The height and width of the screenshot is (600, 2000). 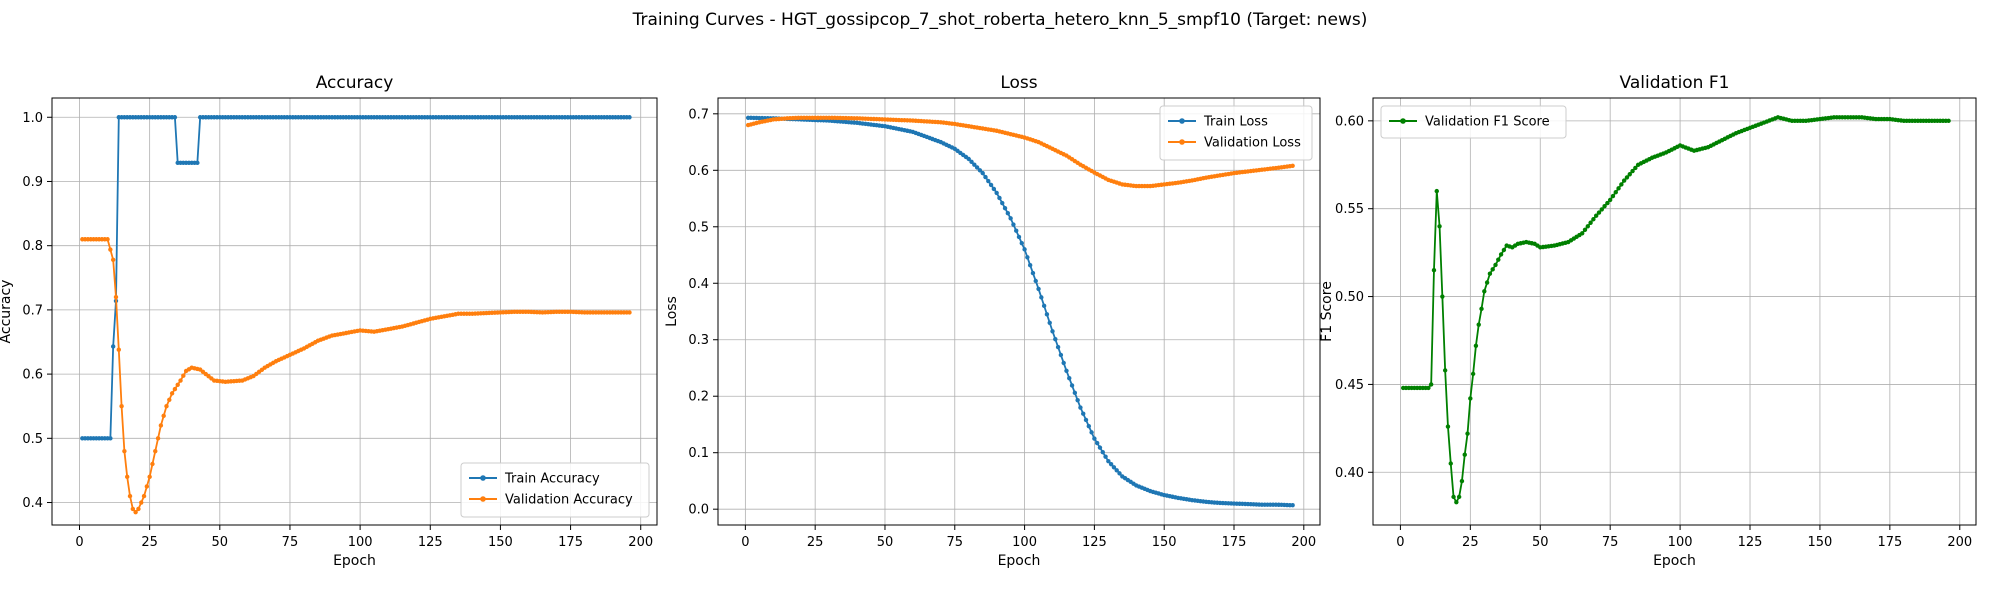 What do you see at coordinates (555, 490) in the screenshot?
I see `legend: Train Accuracy Validation Accuracy` at bounding box center [555, 490].